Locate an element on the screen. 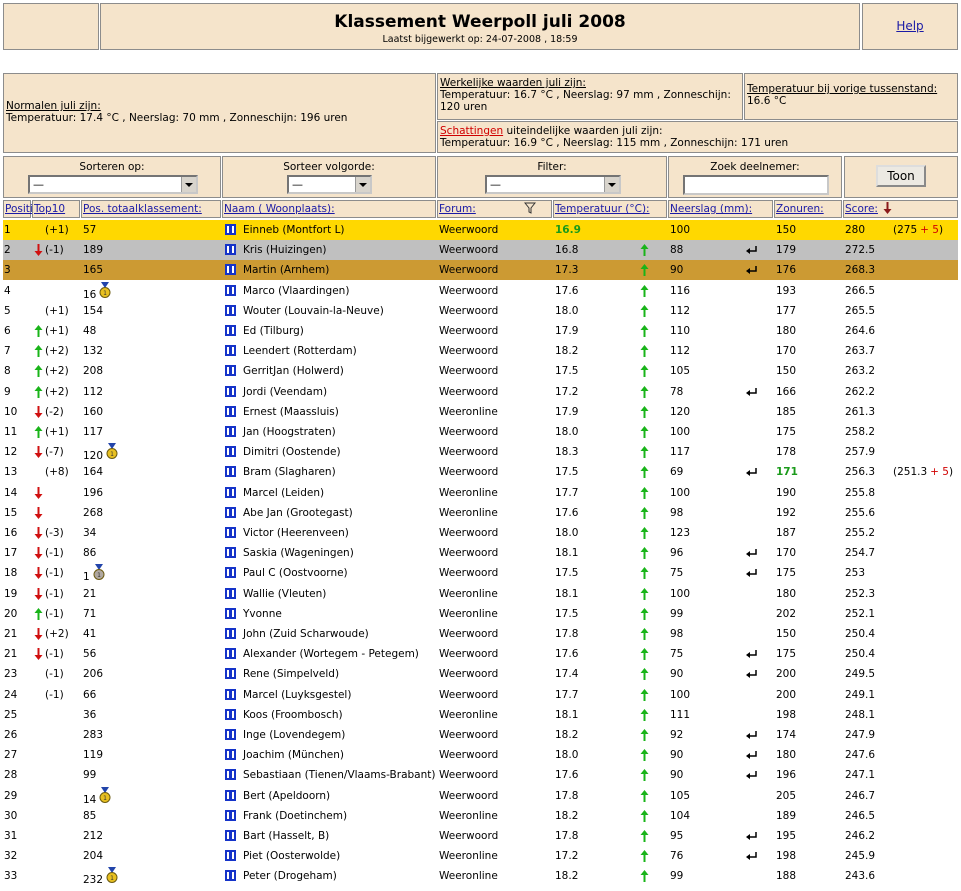 Image resolution: width=961 pixels, height=891 pixels. temperature: 17.8 is located at coordinates (567, 795).